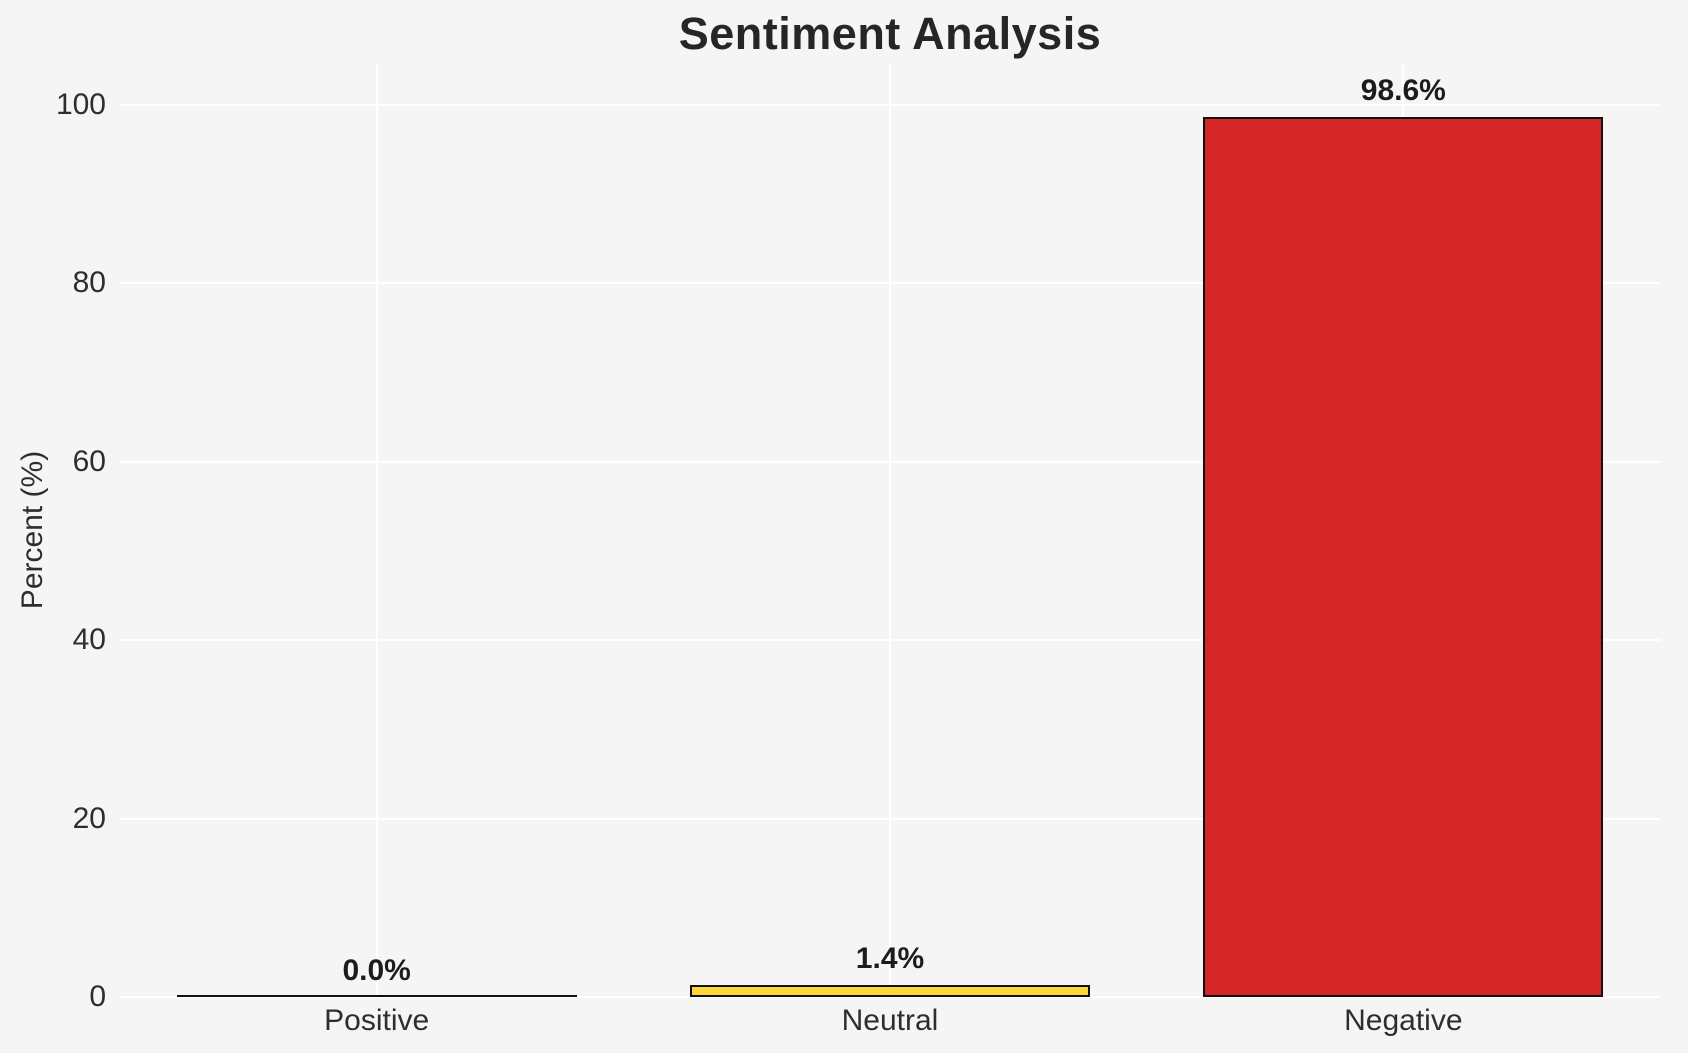 This screenshot has width=1688, height=1053. What do you see at coordinates (89, 818) in the screenshot?
I see `y-tick-label-20: 20` at bounding box center [89, 818].